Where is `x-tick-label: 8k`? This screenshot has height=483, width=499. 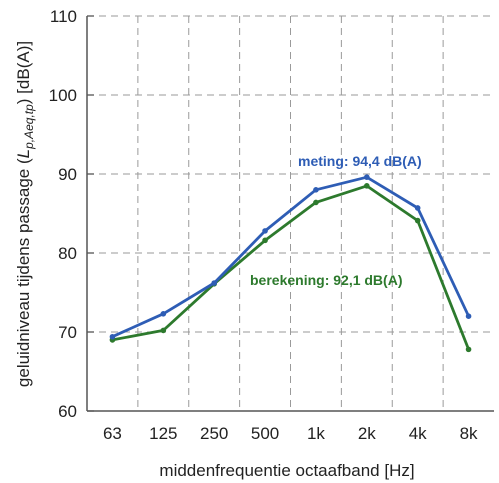
x-tick-label: 8k is located at coordinates (469, 433).